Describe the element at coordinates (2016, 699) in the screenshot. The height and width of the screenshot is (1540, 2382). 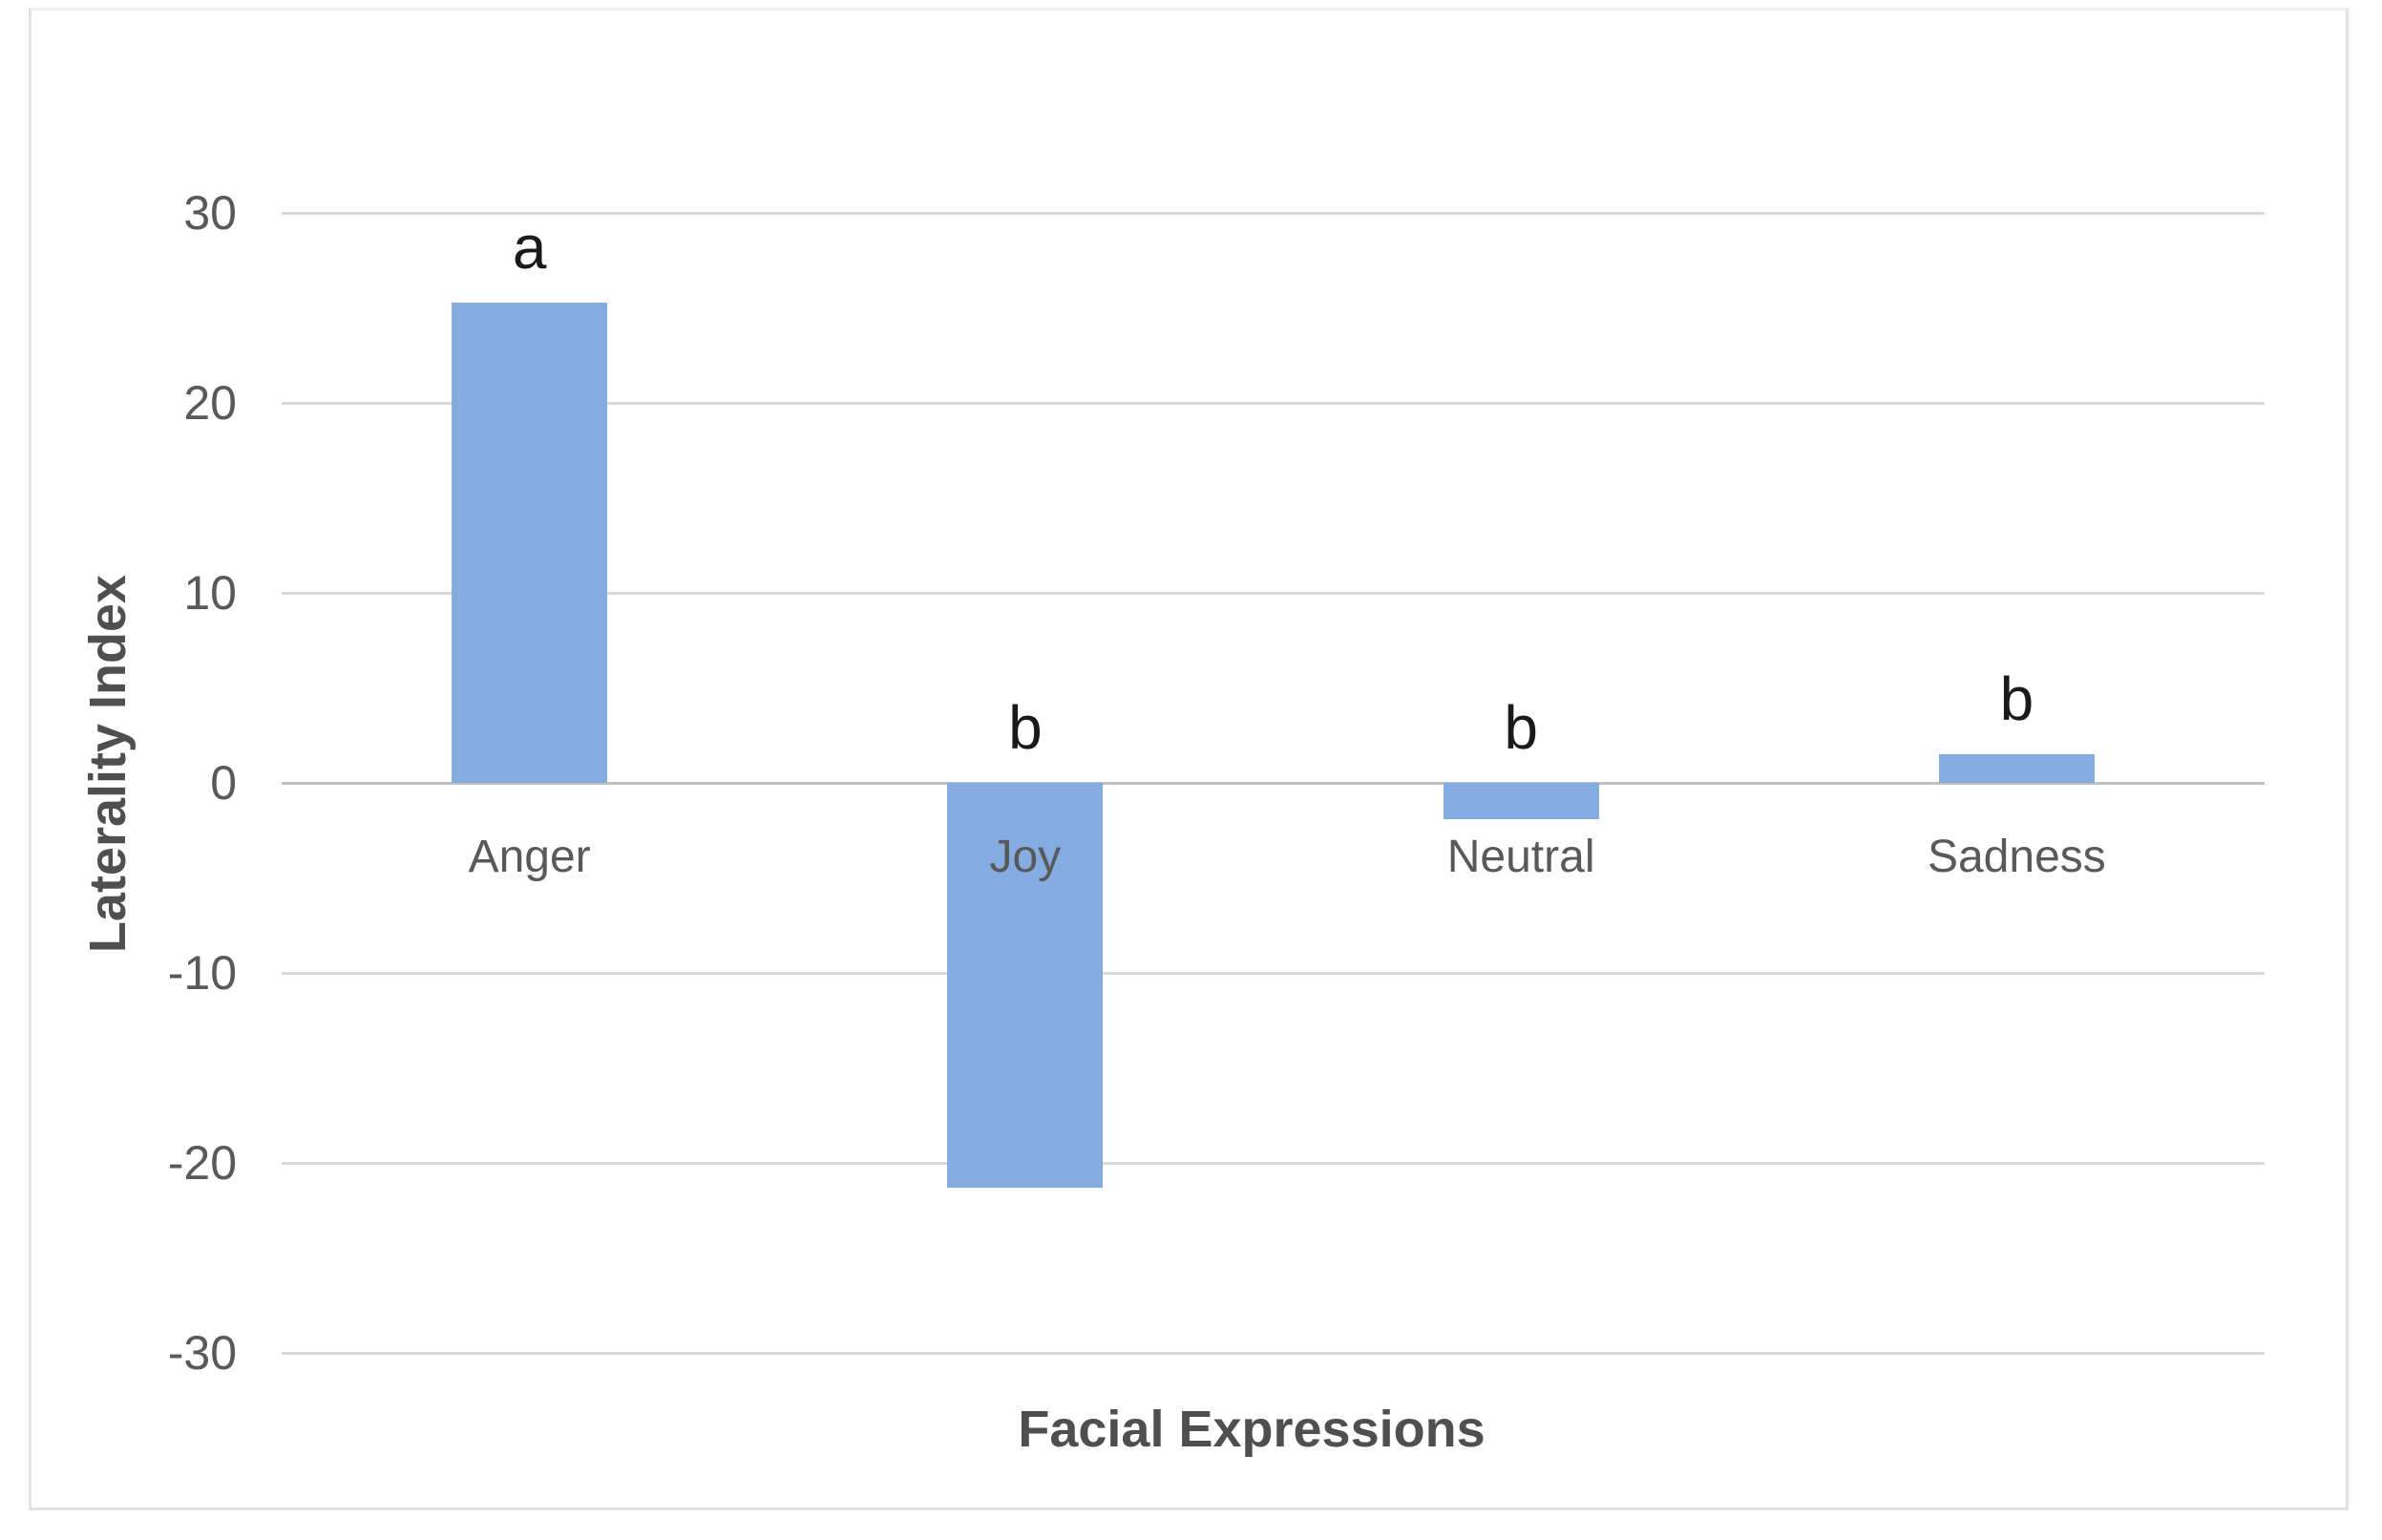
I see `significance-letter-sadness: b` at that location.